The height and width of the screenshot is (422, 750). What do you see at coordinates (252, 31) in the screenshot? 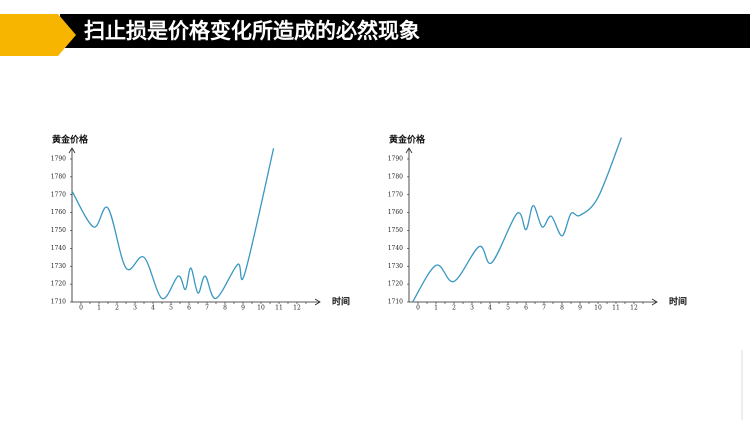
I see `slide-title: 扫止损是价格变化所造成的必然现象` at bounding box center [252, 31].